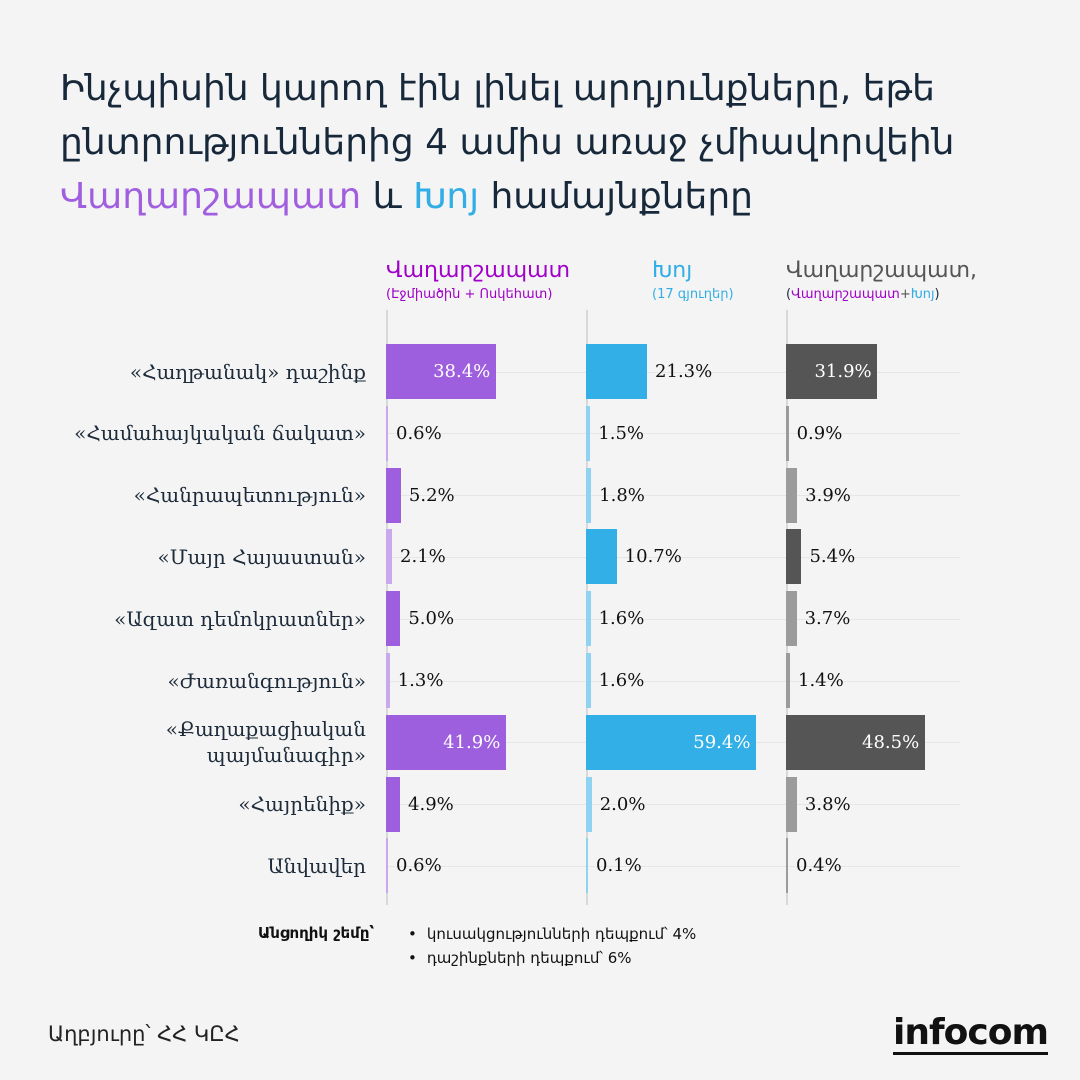 The height and width of the screenshot is (1080, 1080). I want to click on column-header-khoy: Խոյ (17 գյուղեր), so click(693, 280).